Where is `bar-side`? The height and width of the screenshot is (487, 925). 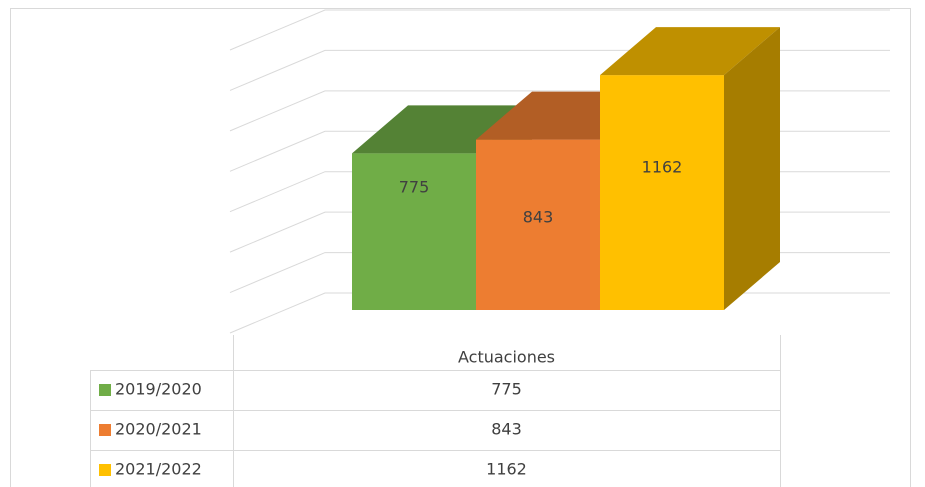 bar-side is located at coordinates (752, 169).